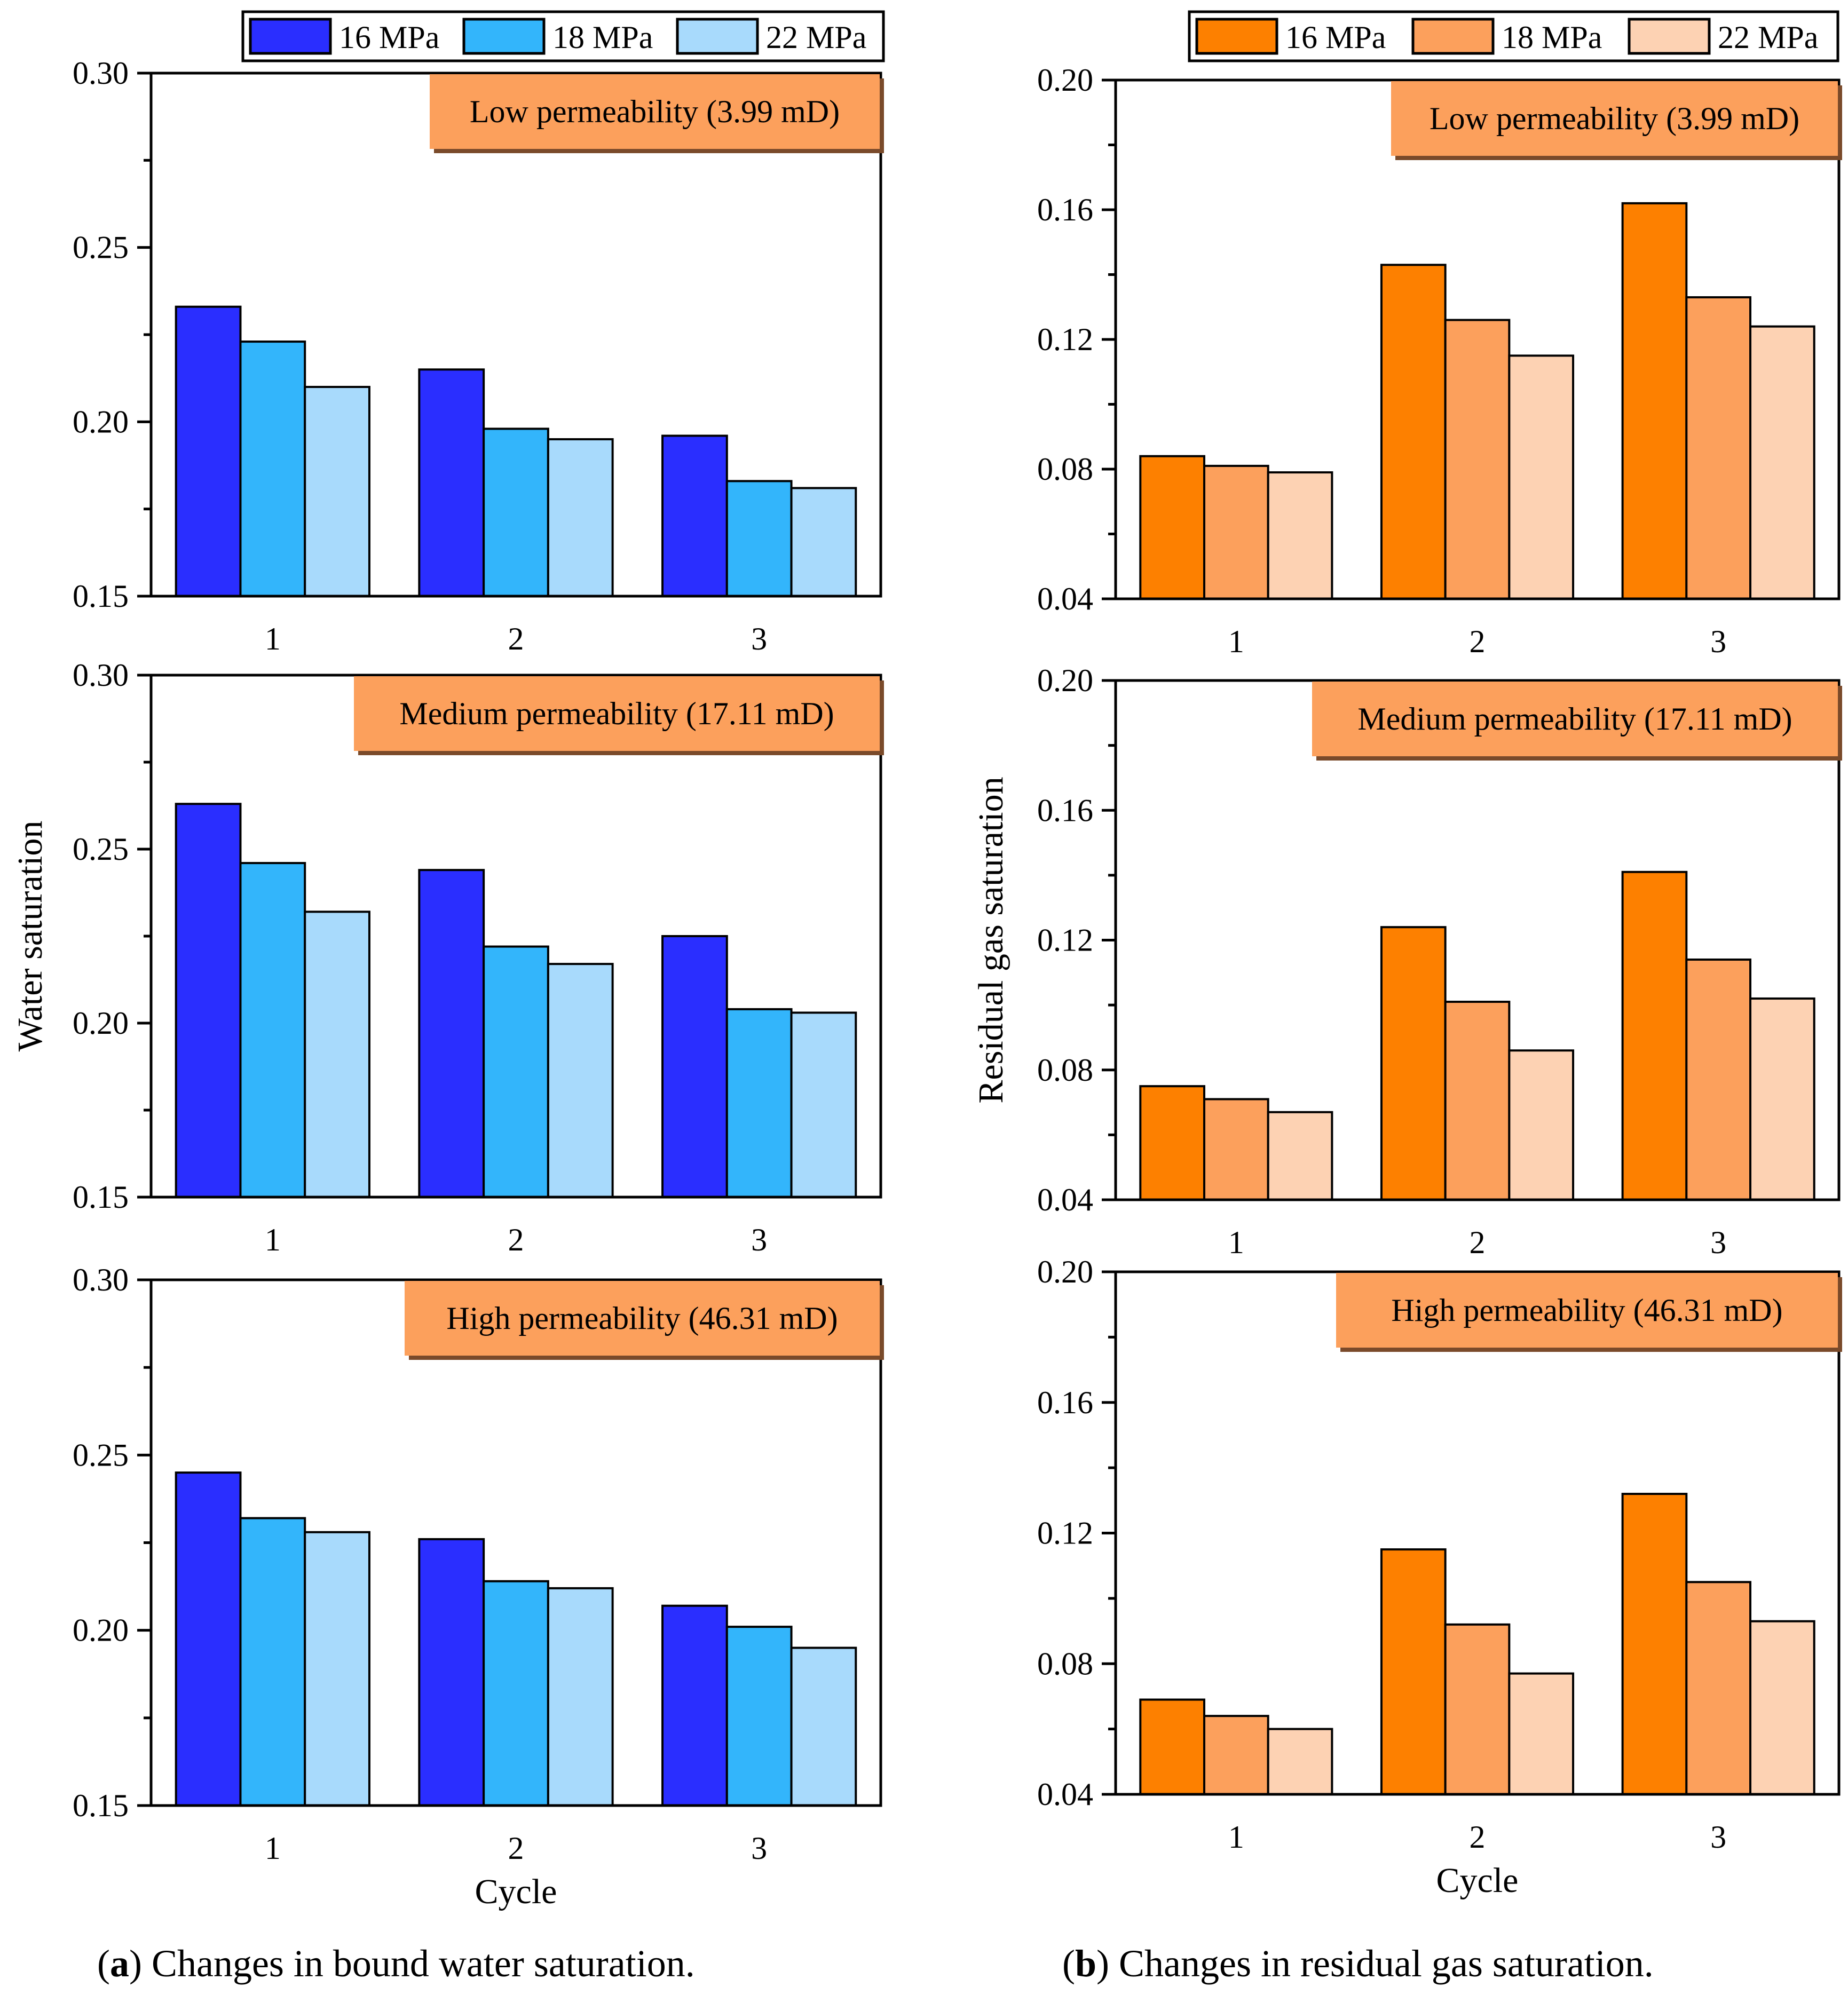 The width and height of the screenshot is (1848, 2003). What do you see at coordinates (991, 940) in the screenshot?
I see `y-axis-title: Residual gas saturation` at bounding box center [991, 940].